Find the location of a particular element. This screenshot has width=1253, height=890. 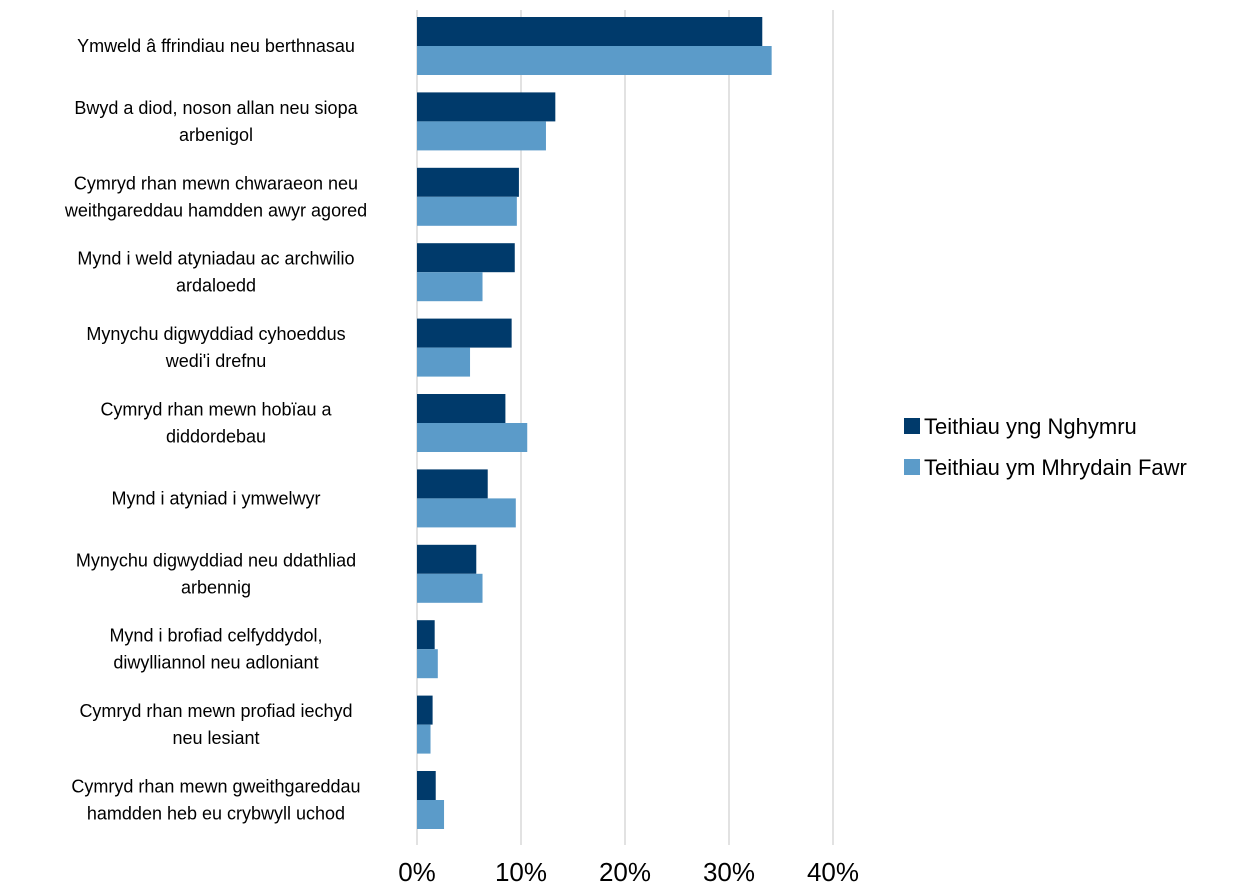

category-label: Ymweld â ffrindiau neu berthnasau is located at coordinates (216, 46).